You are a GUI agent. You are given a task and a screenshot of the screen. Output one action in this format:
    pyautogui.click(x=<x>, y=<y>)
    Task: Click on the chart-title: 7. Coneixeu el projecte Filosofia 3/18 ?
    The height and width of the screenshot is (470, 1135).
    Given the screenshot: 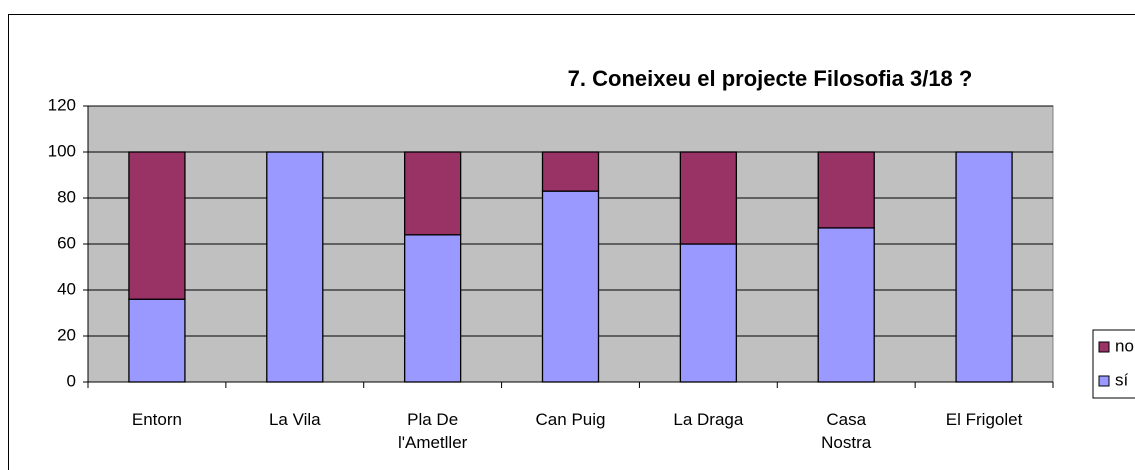 What is the action you would take?
    pyautogui.click(x=770, y=78)
    